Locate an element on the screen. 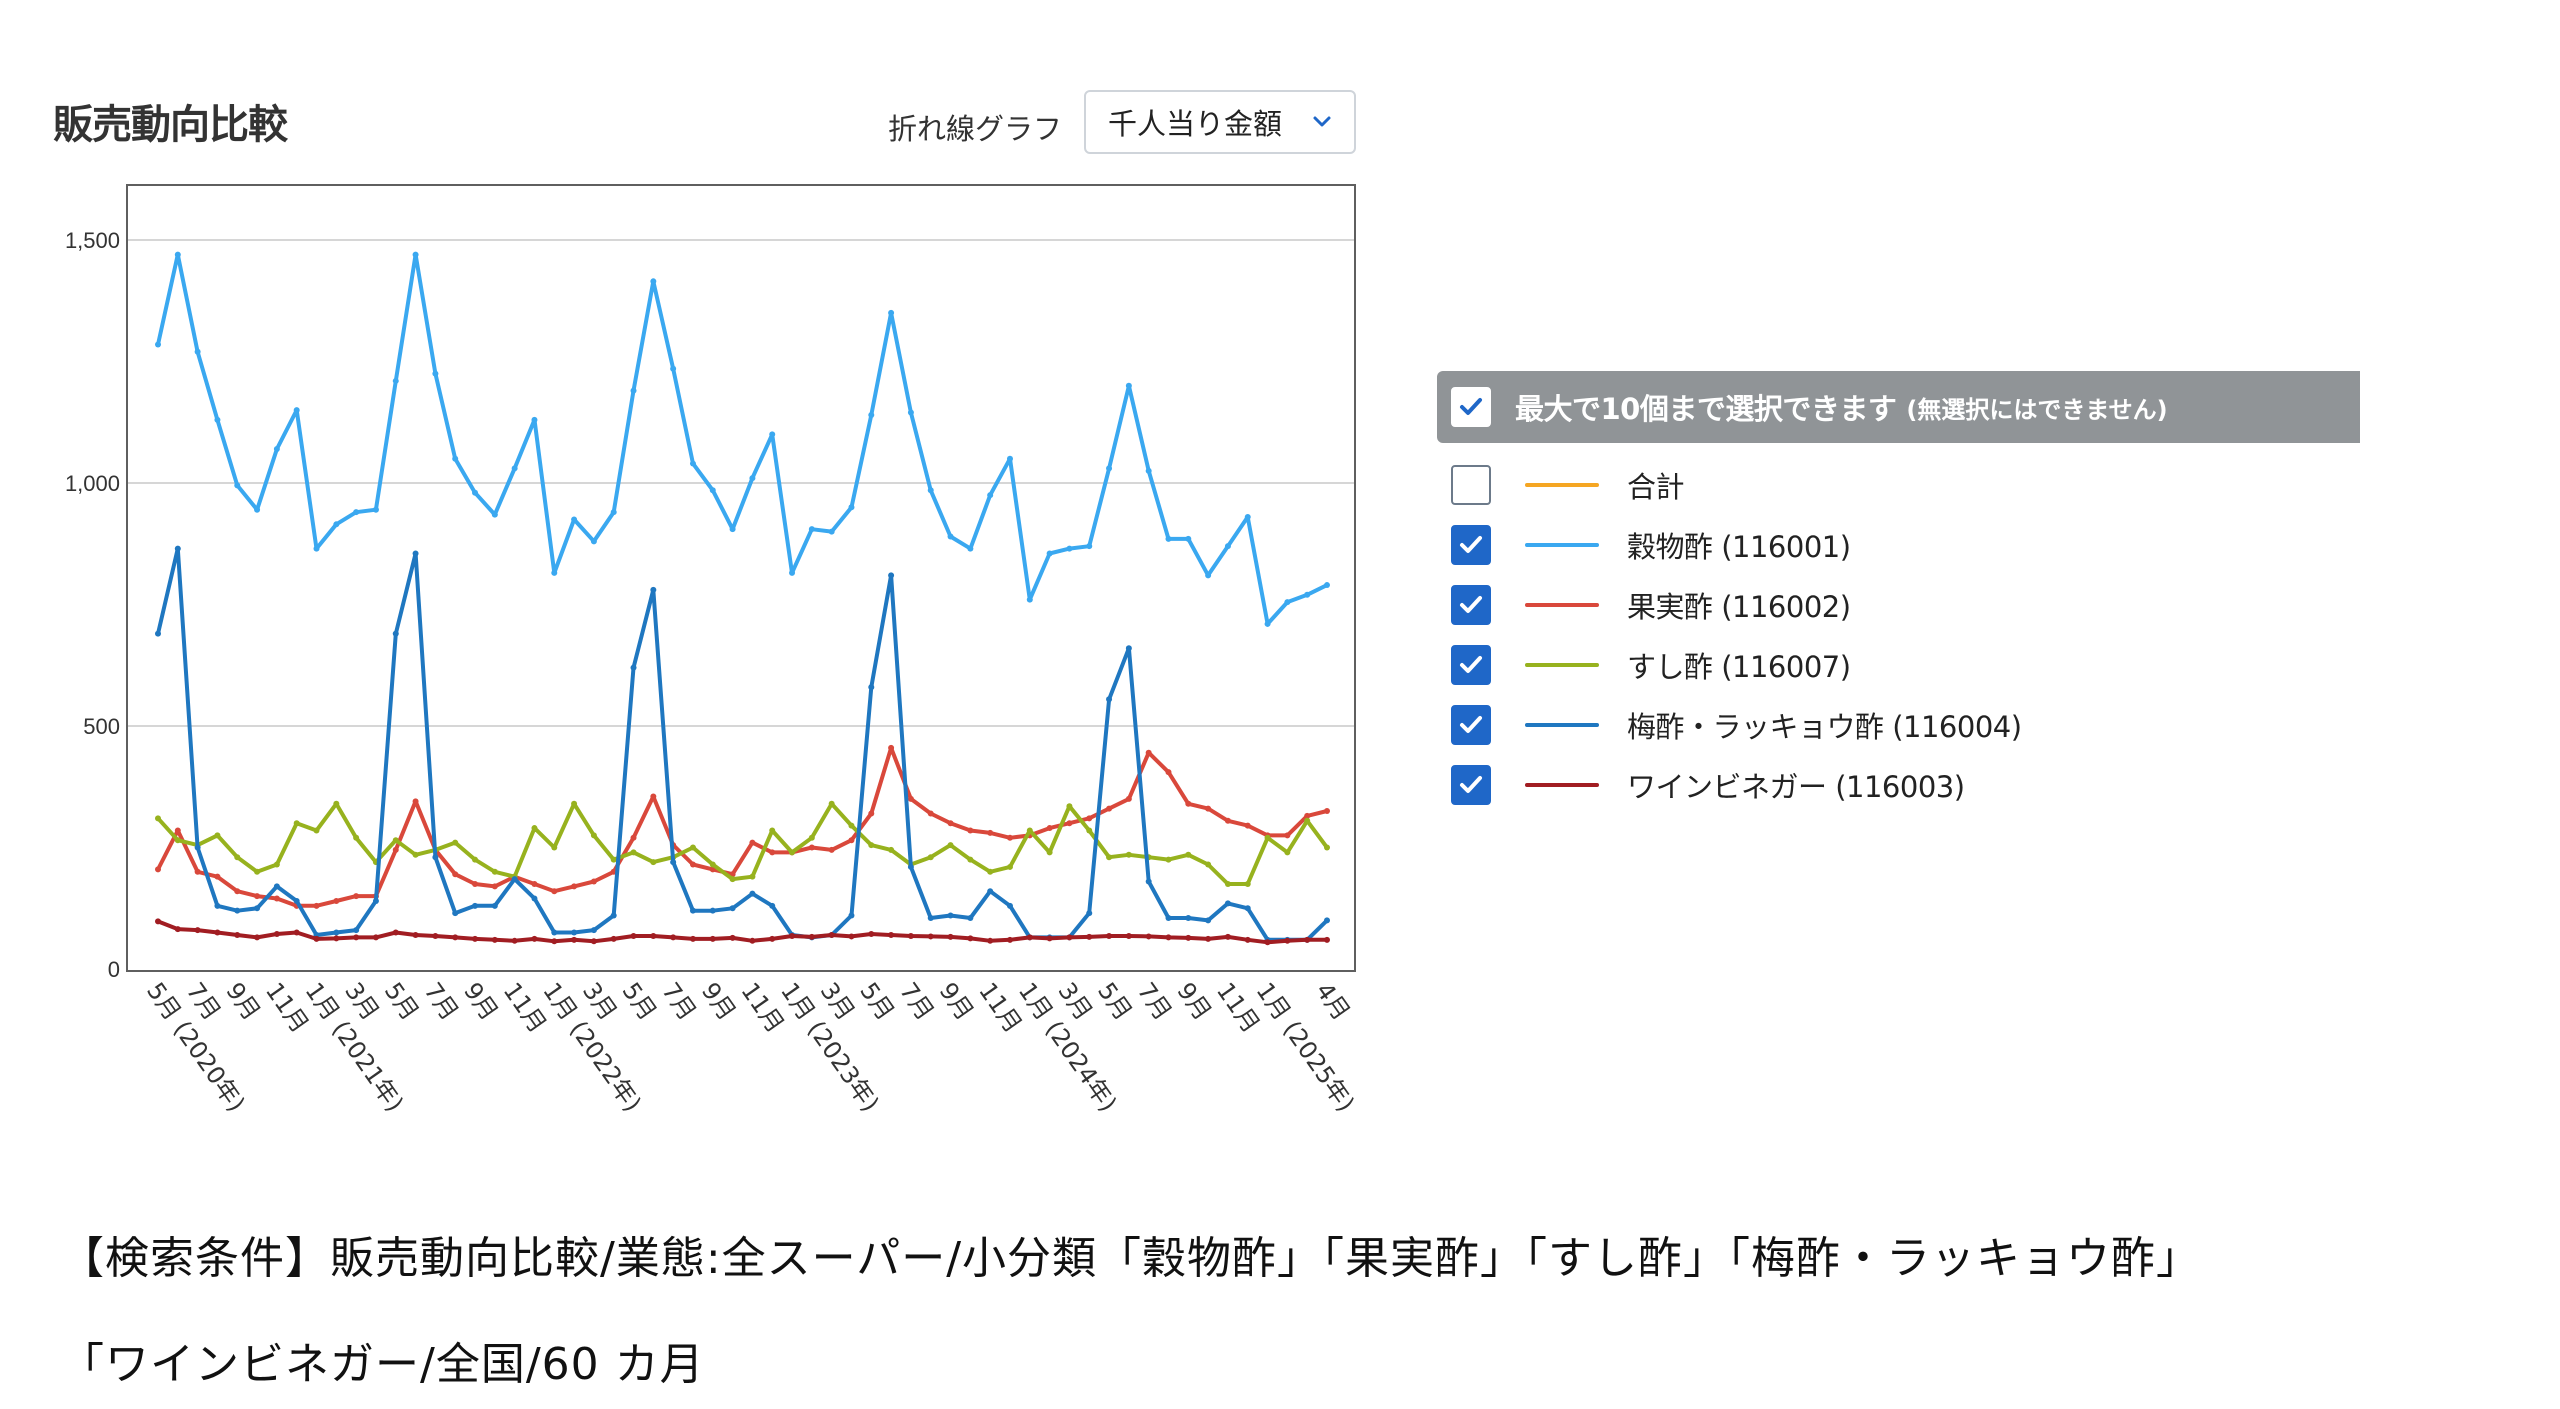  legend-header: 最大で10個まで選択できます (無選択にはできません) is located at coordinates (1898, 407).